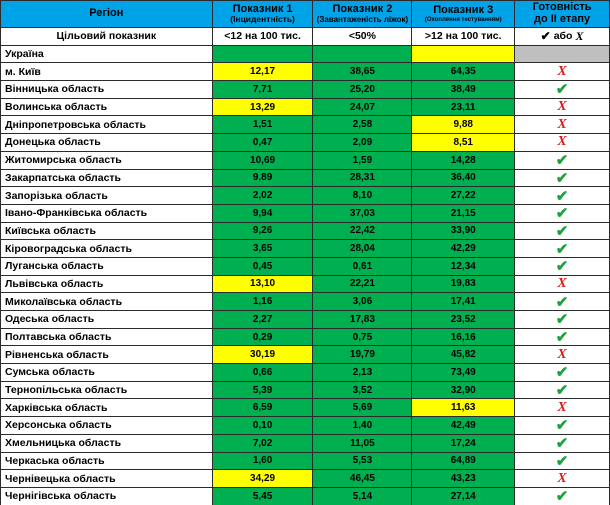  I want to click on indicator1-value-cell: 12,17, so click(263, 72).